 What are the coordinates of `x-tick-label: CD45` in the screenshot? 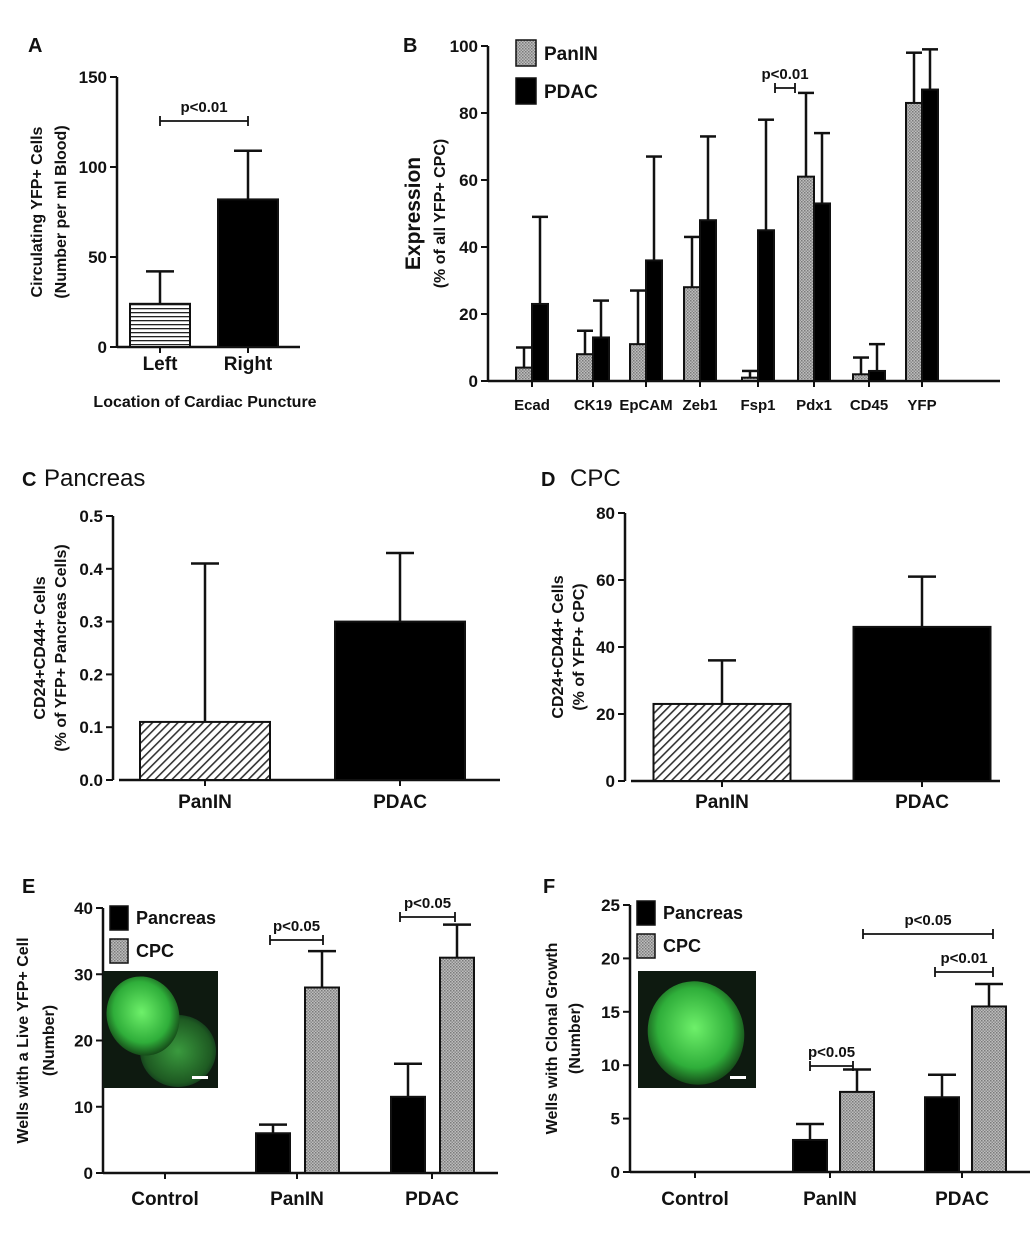 It's located at (869, 405).